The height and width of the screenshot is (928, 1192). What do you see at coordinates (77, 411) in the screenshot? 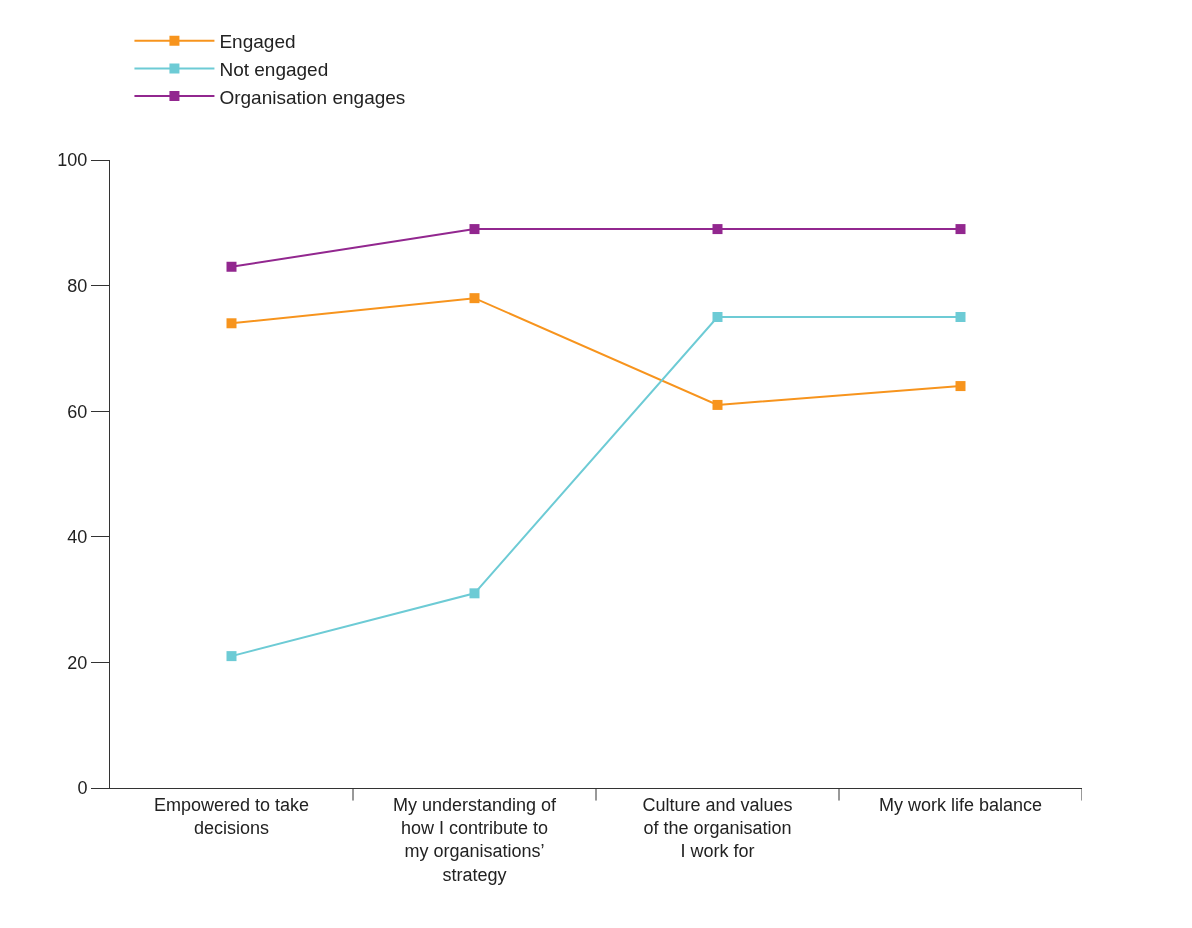
I see `y-tick-label: 60` at bounding box center [77, 411].